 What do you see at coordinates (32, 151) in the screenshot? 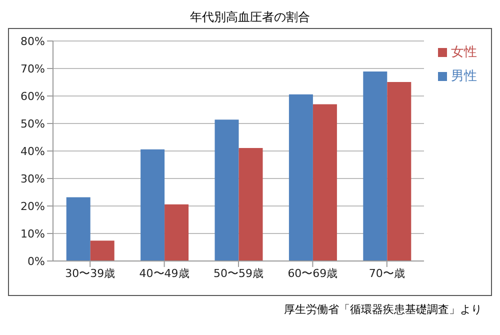
I see `y-tick-label: 40%` at bounding box center [32, 151].